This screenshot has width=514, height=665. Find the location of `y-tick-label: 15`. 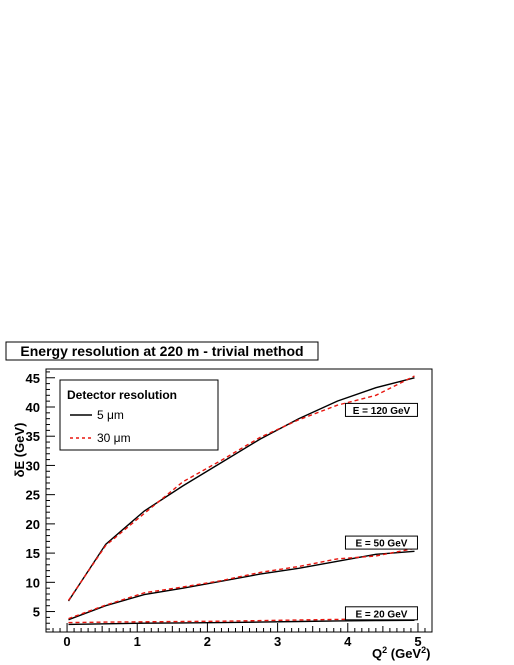

y-tick-label: 15 is located at coordinates (33, 553).